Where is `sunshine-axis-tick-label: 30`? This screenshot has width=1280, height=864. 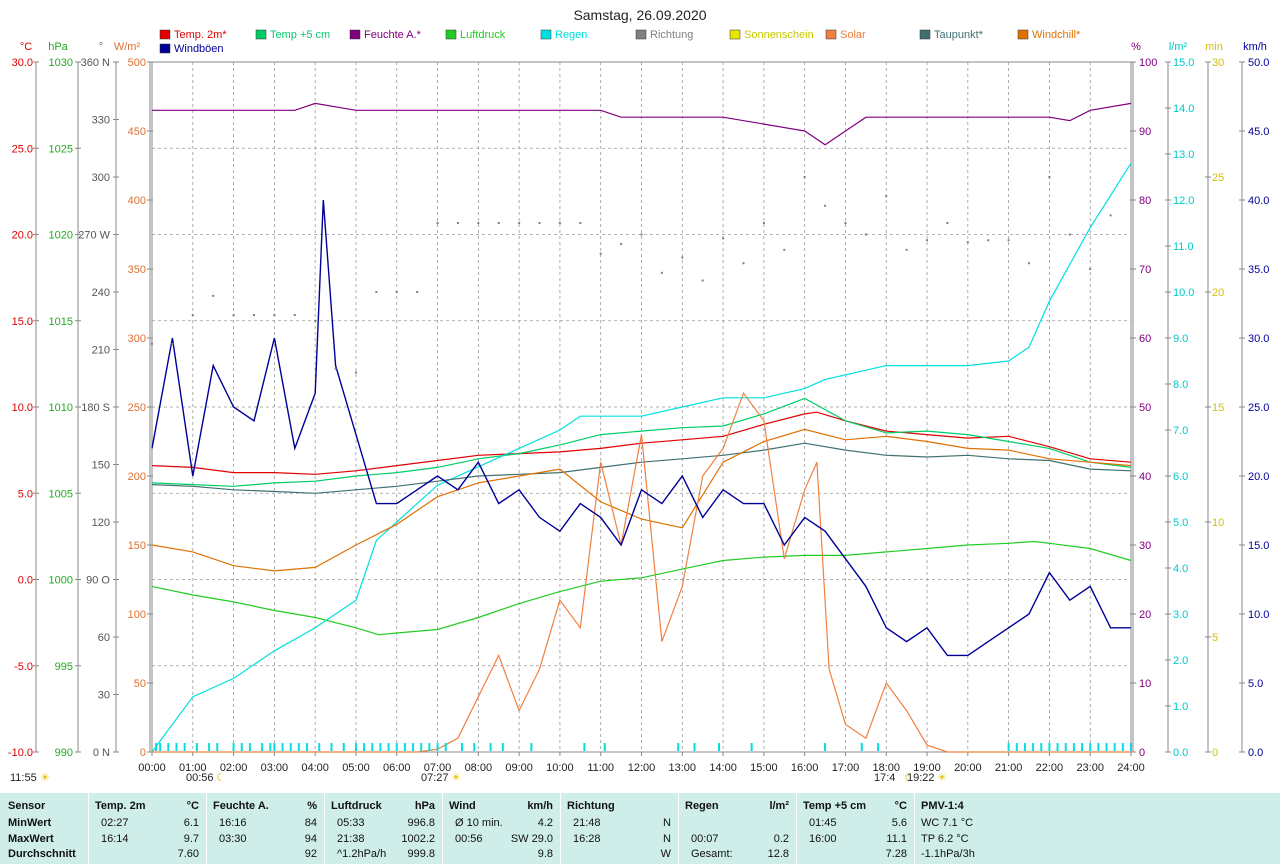
sunshine-axis-tick-label: 30 is located at coordinates (1218, 63).